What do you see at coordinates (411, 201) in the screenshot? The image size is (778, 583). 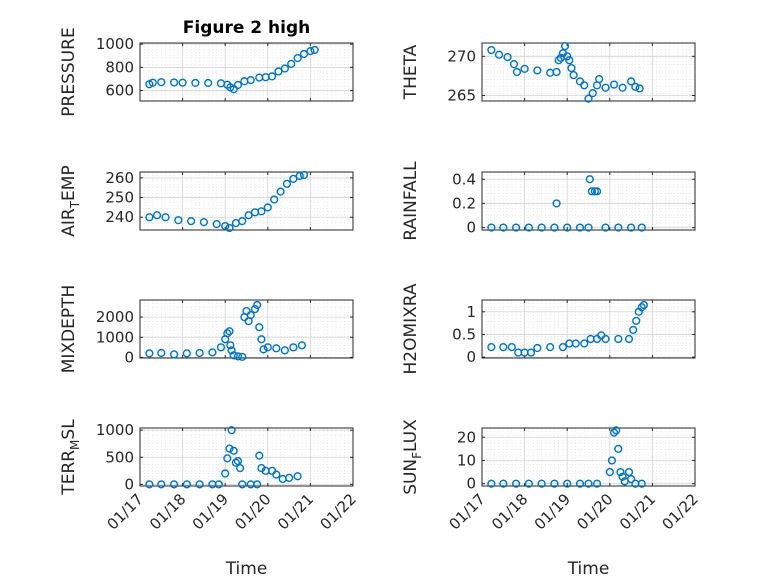 I see `y-axis-label: RAINFALL` at bounding box center [411, 201].